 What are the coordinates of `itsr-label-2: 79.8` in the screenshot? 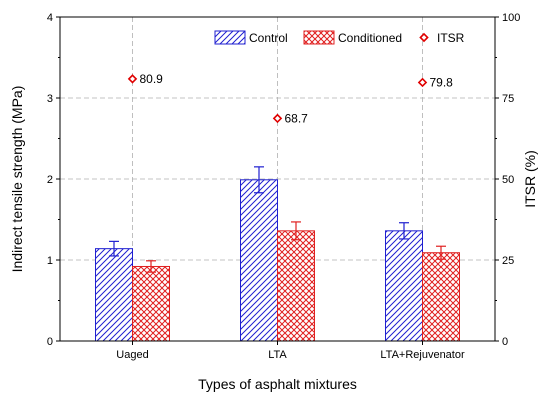 It's located at (442, 82).